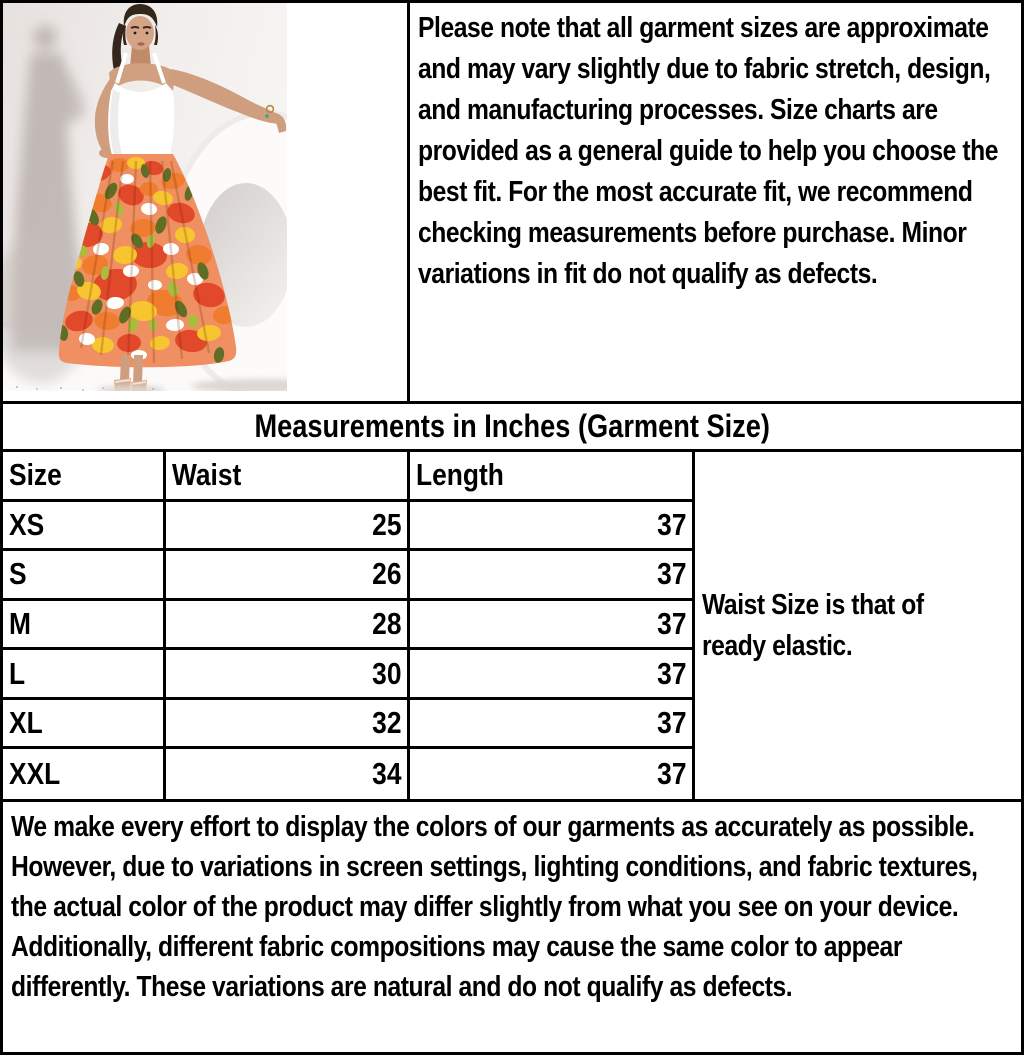 The height and width of the screenshot is (1055, 1024). What do you see at coordinates (288, 477) in the screenshot?
I see `column-header-waist: Waist` at bounding box center [288, 477].